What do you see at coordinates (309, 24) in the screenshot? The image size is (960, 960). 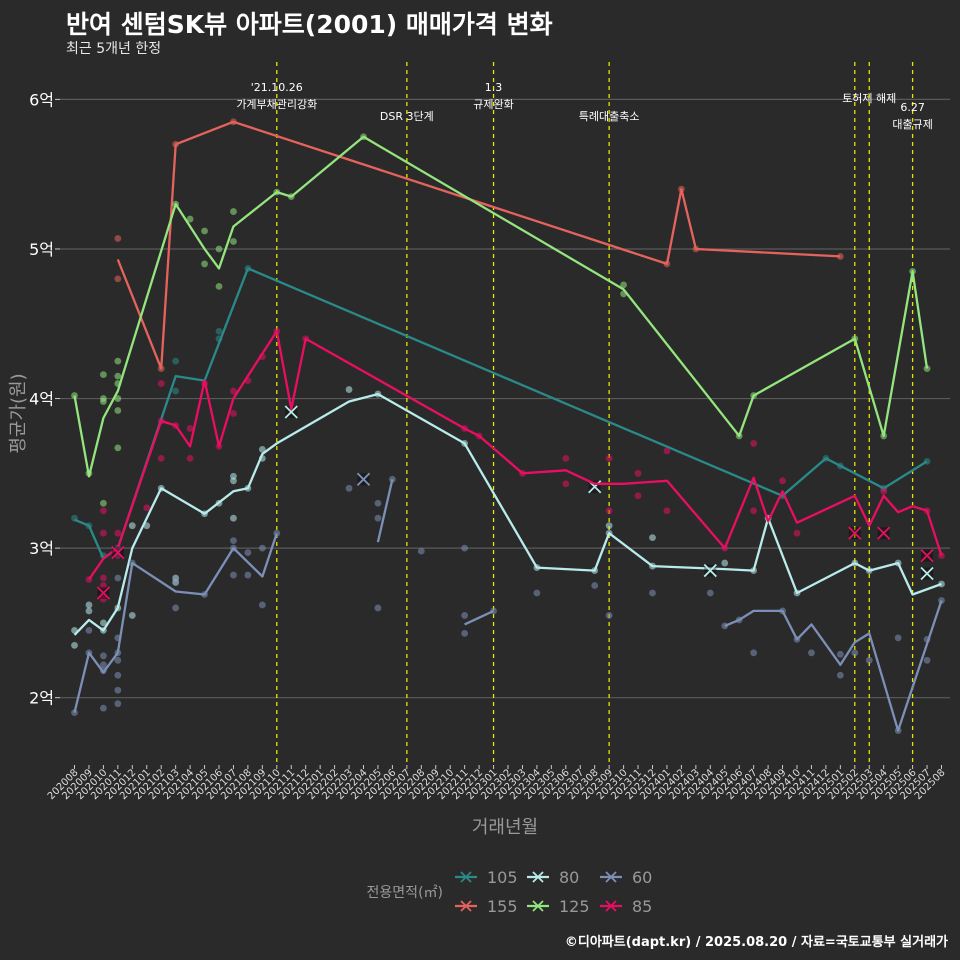 I see `chart-title: 반여 센텀SK뷰 아파트(2001) 매매가격 변화` at bounding box center [309, 24].